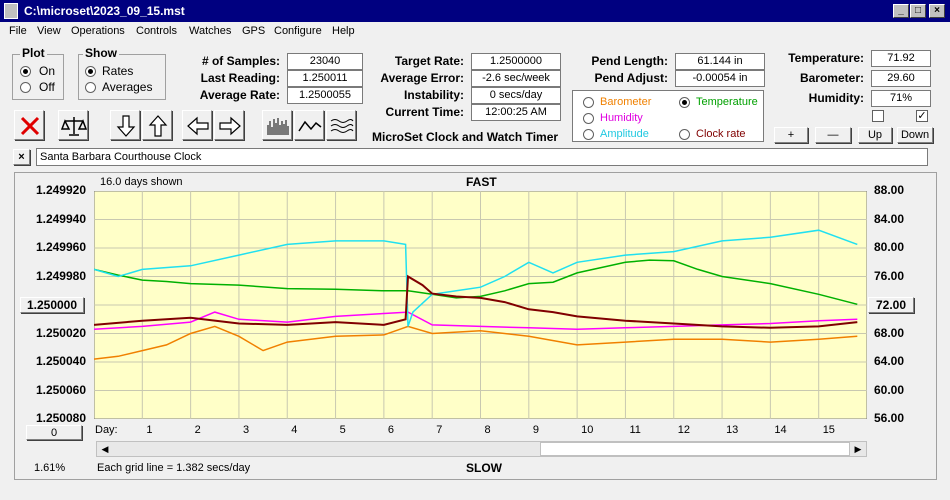 The height and width of the screenshot is (500, 950). Describe the element at coordinates (33, 53) in the screenshot. I see `plot-group-title: Plot` at that location.